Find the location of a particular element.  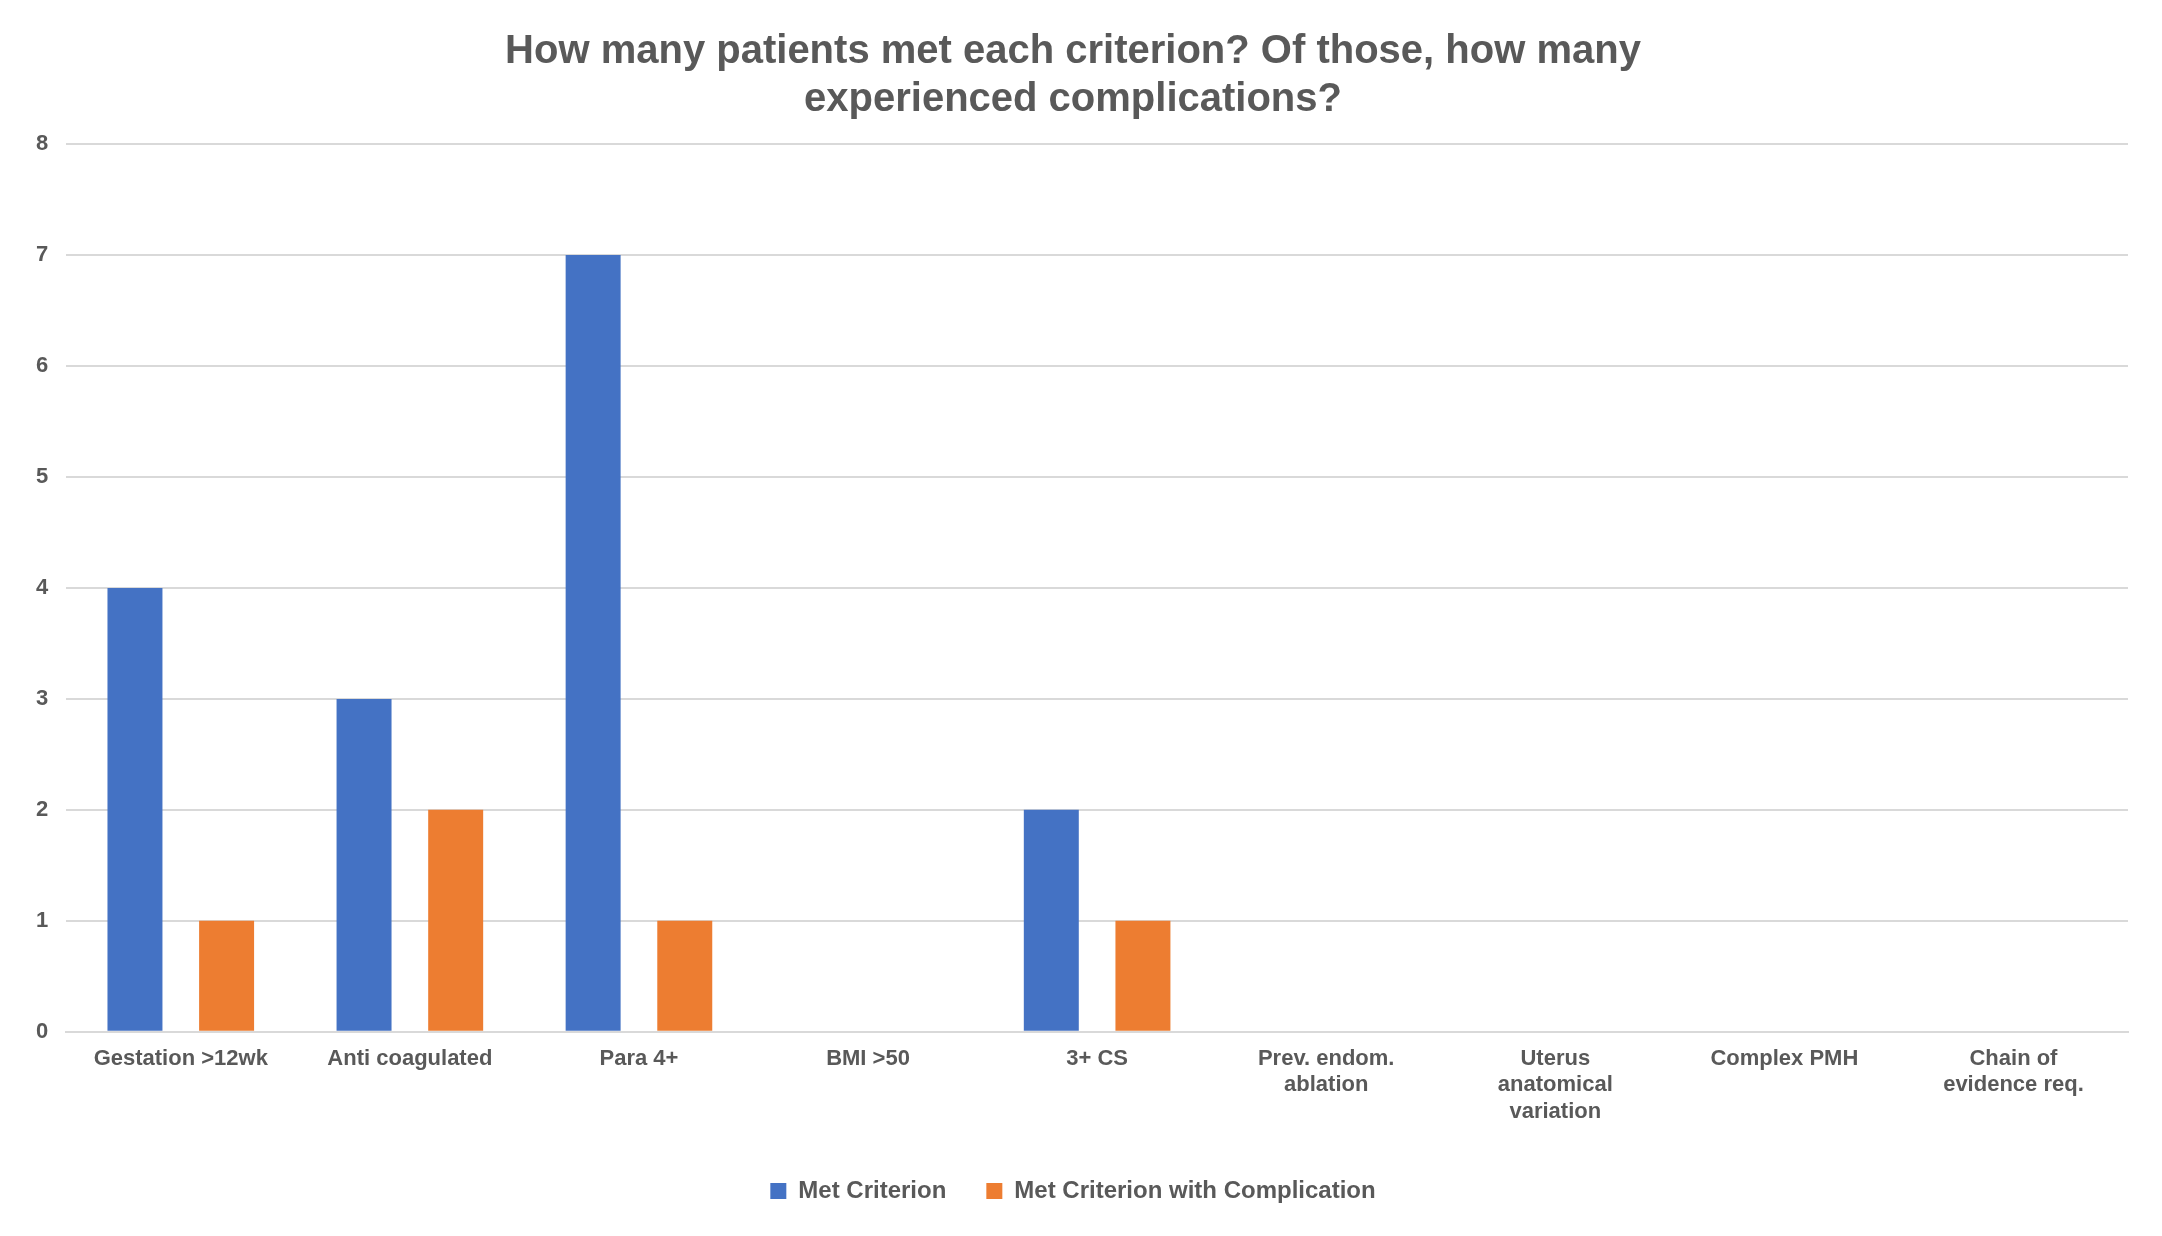

x-tick-label: Para 4+ is located at coordinates (639, 1058).